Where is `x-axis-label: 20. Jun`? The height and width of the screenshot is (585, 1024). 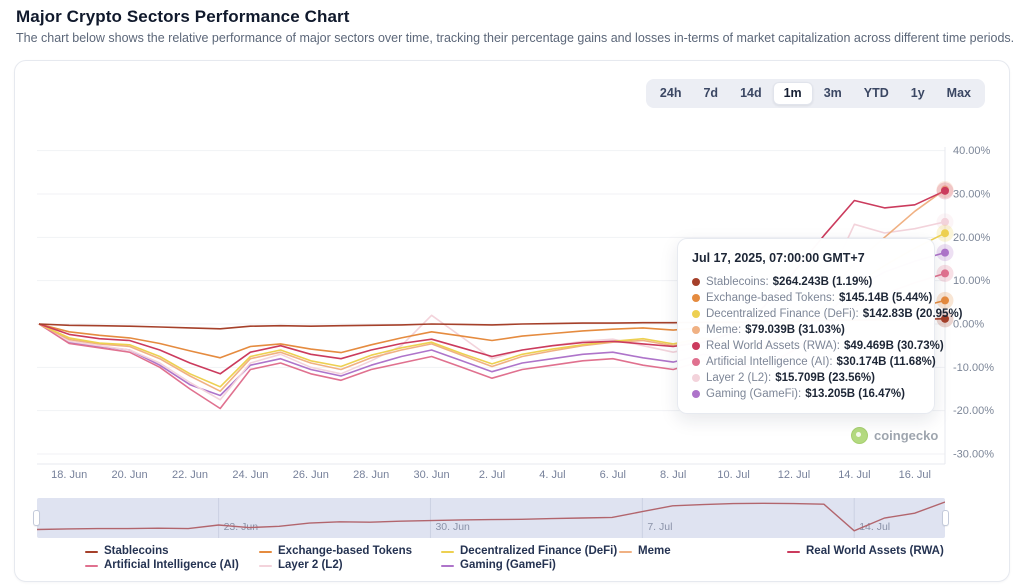 x-axis-label: 20. Jun is located at coordinates (130, 475).